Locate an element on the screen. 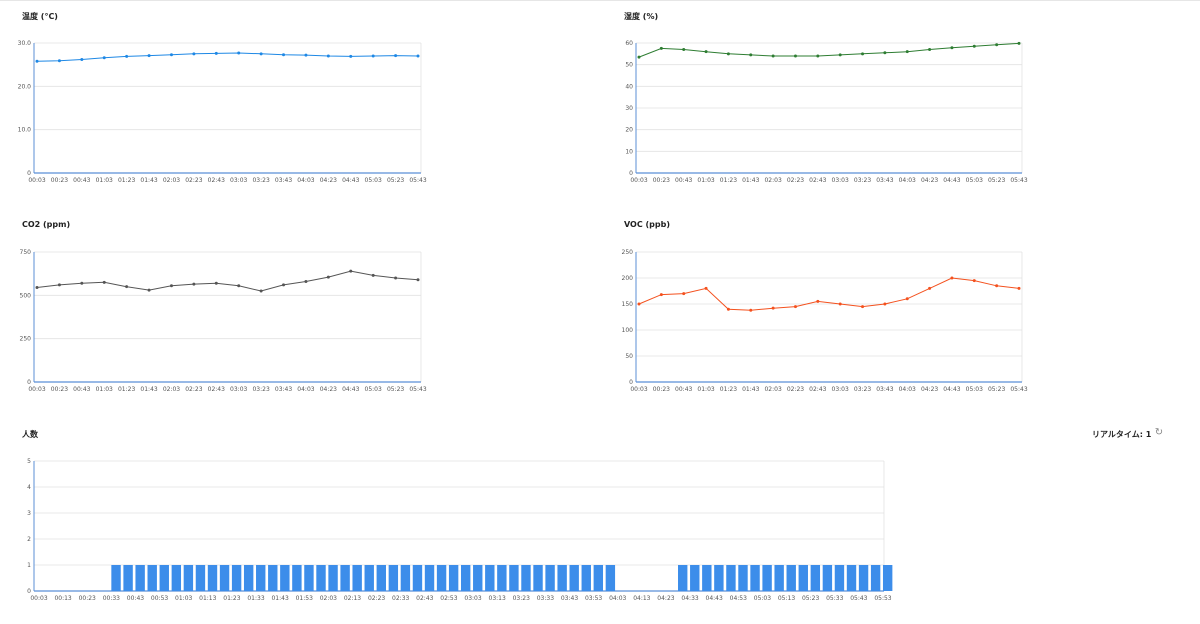 The height and width of the screenshot is (624, 1200). x-tick-label: 00:13 is located at coordinates (62, 598).